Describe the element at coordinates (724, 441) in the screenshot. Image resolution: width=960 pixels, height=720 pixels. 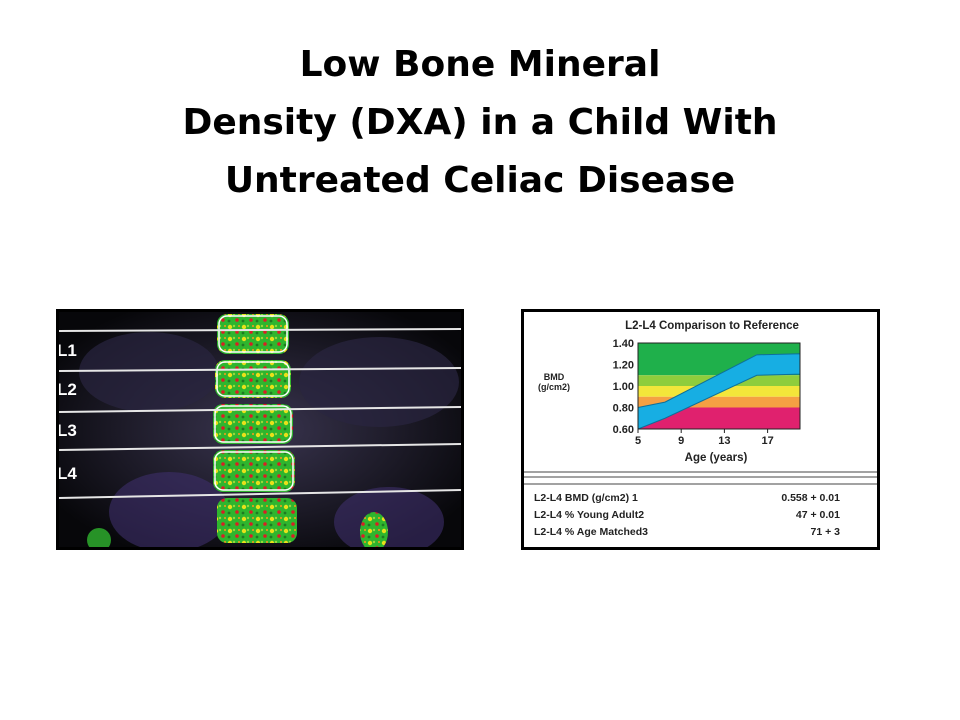
I see `x-tick-label: 13` at that location.